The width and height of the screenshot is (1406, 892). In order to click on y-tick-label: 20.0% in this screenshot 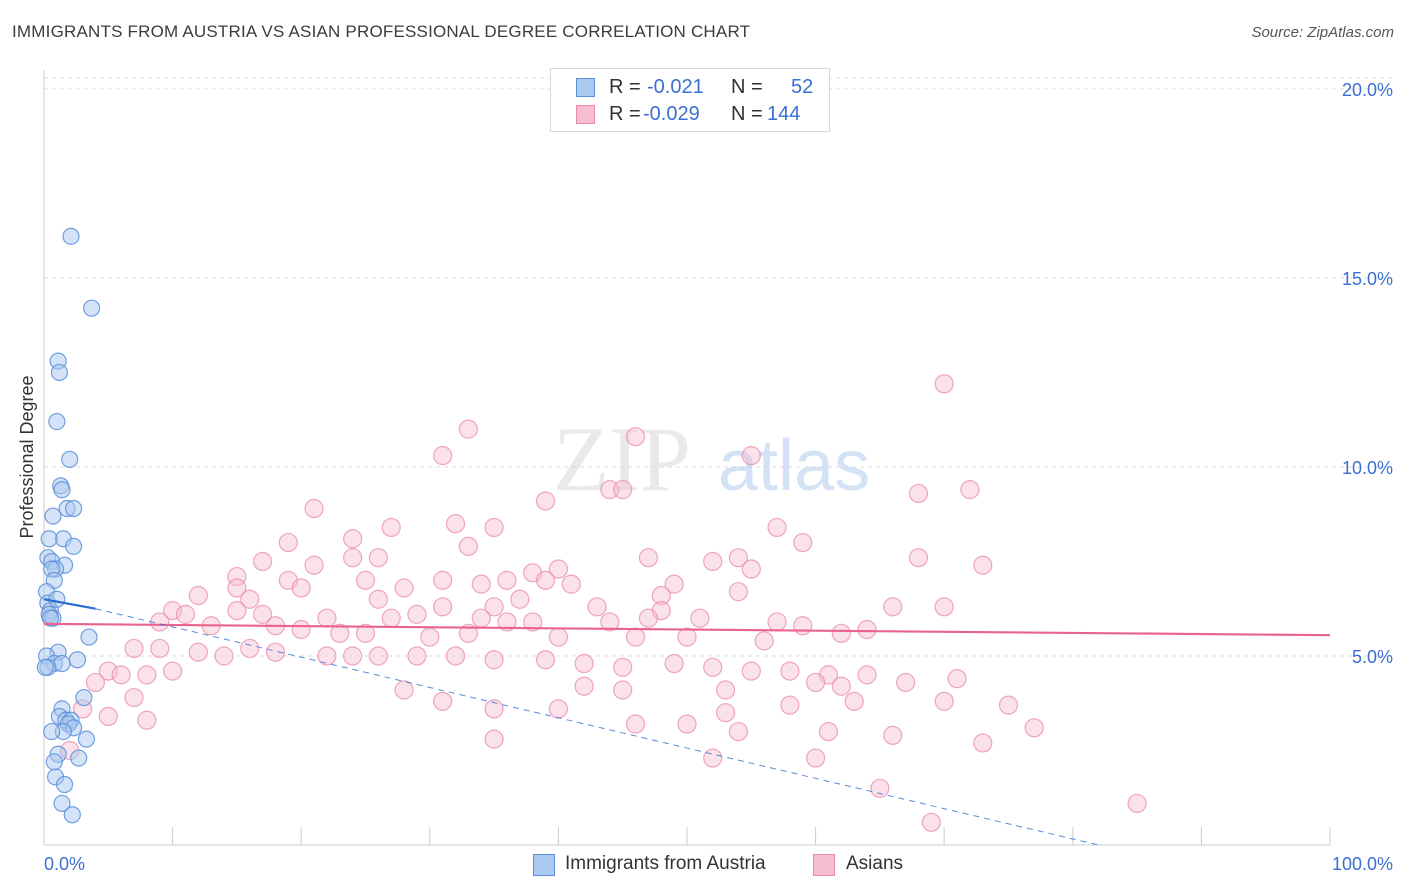, I will do `click(1367, 90)`.